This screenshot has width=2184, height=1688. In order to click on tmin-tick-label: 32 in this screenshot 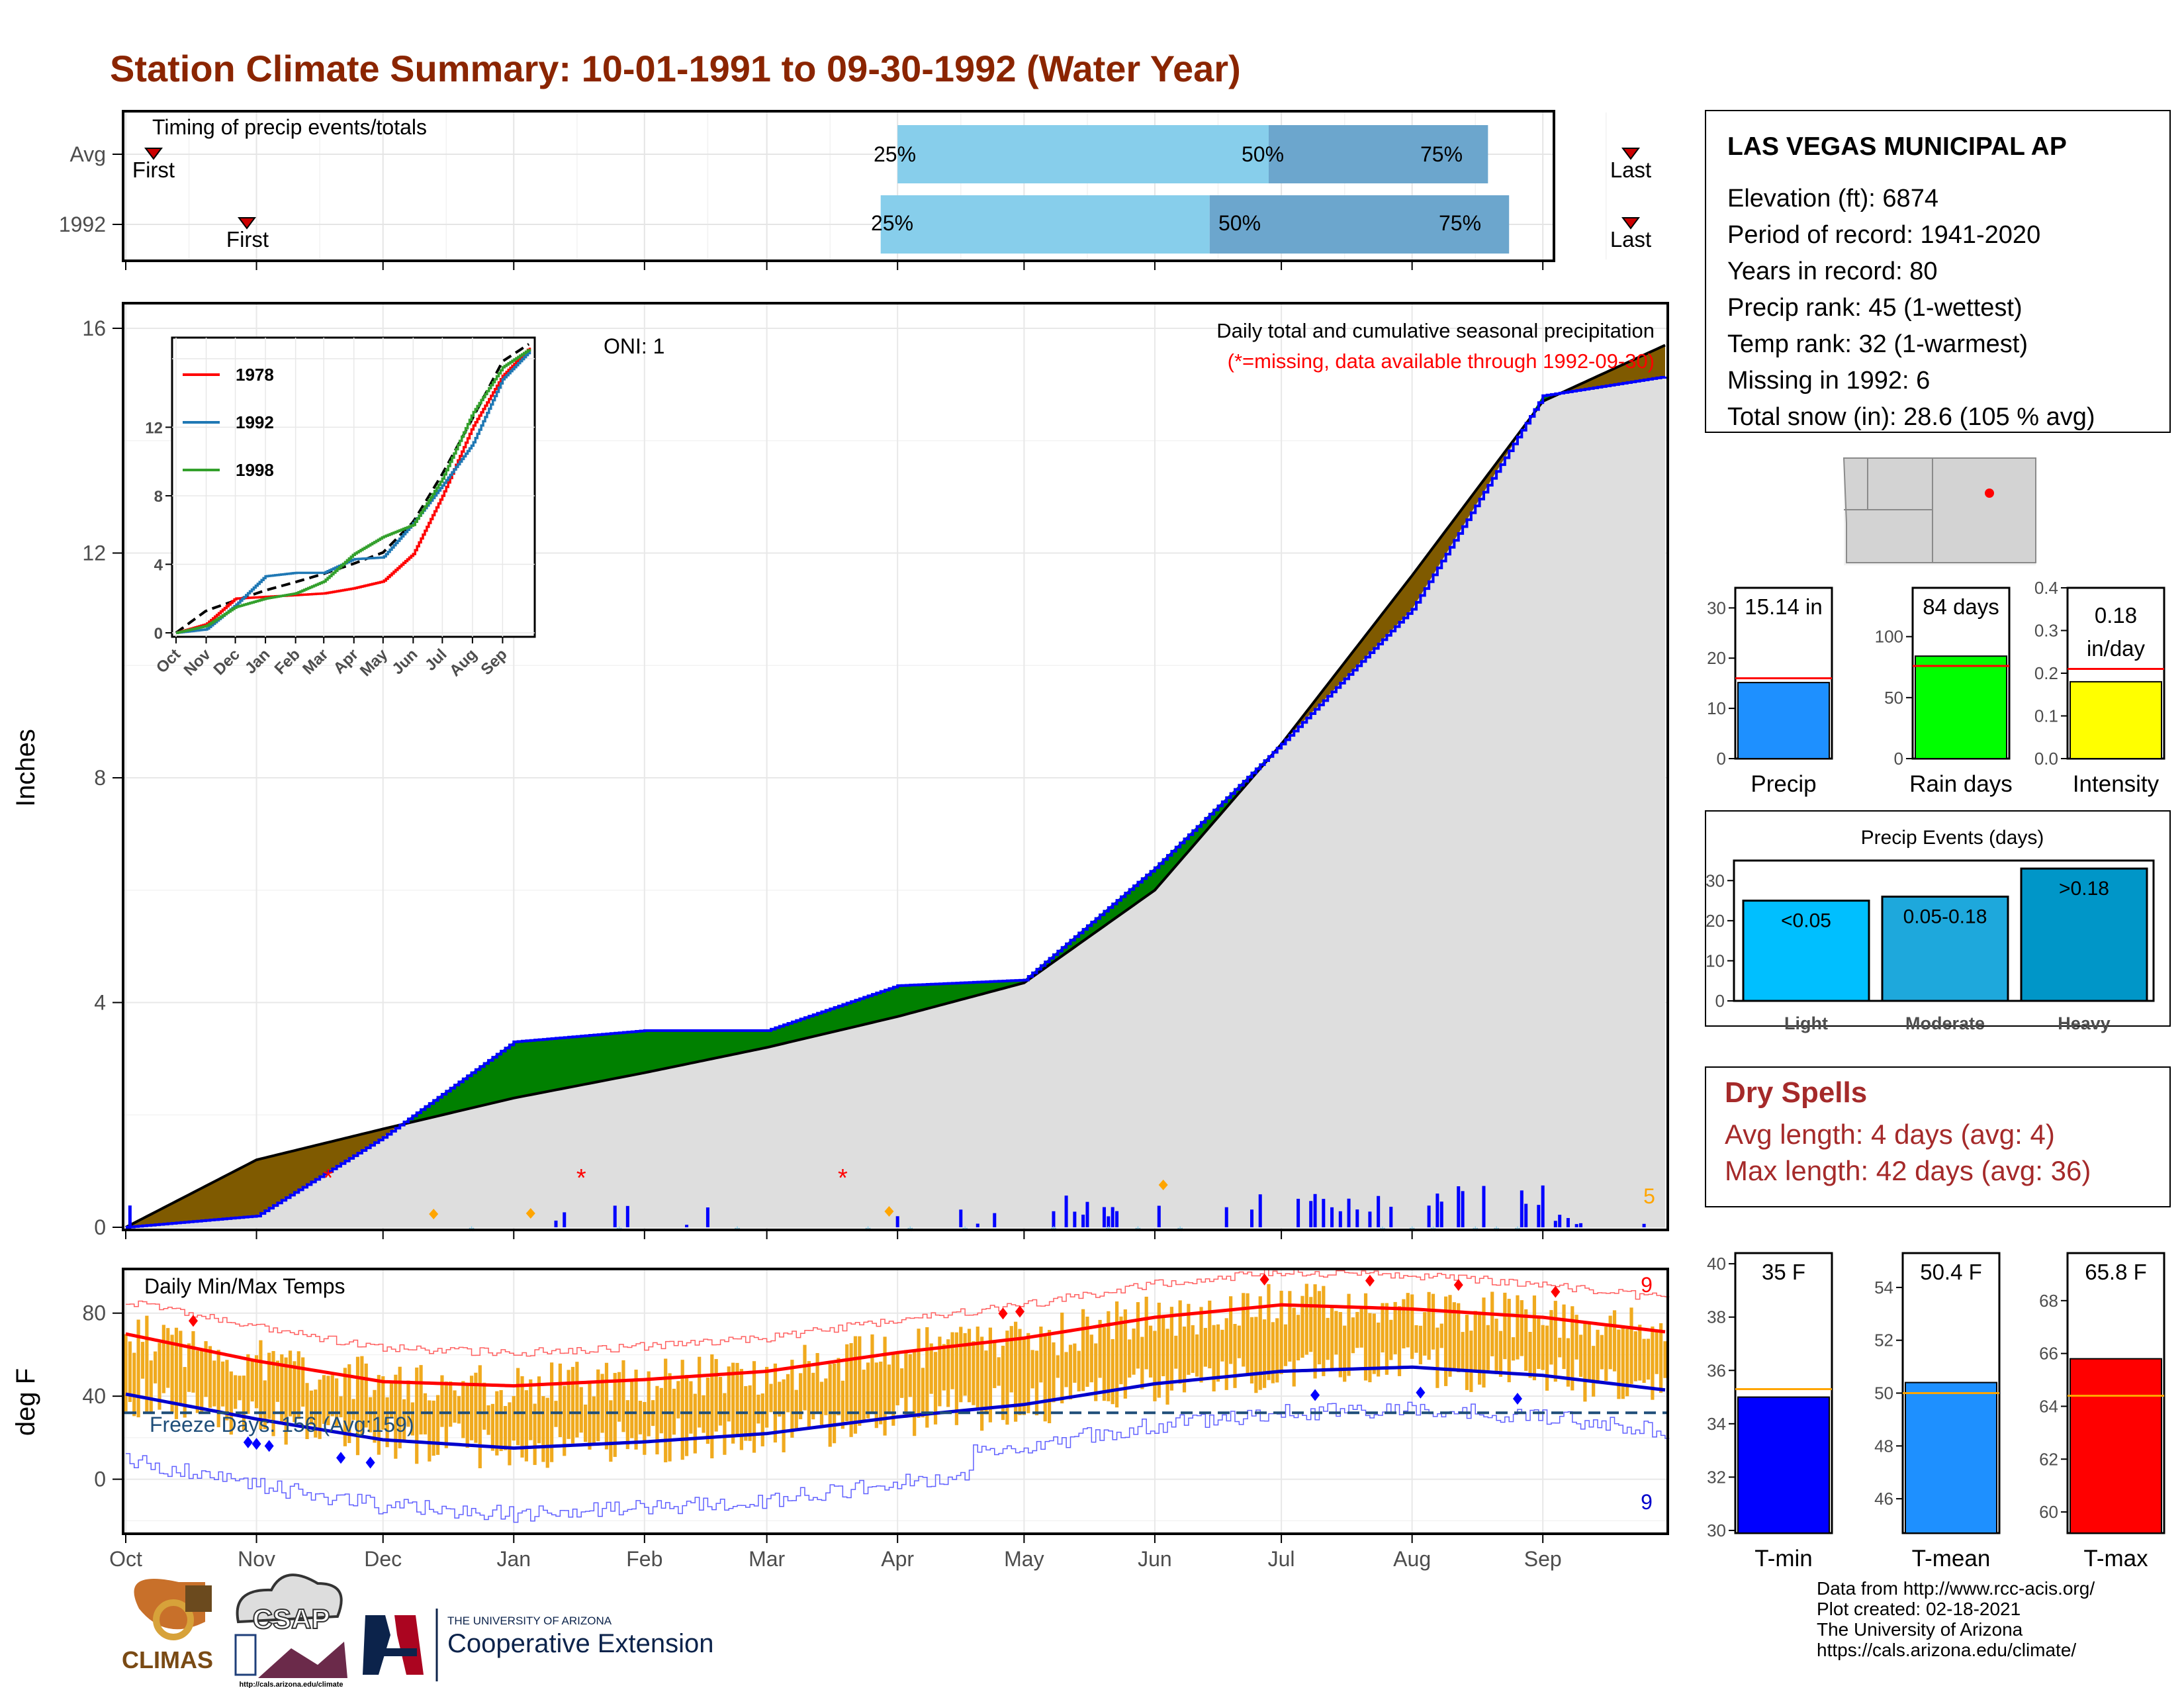, I will do `click(1716, 1477)`.